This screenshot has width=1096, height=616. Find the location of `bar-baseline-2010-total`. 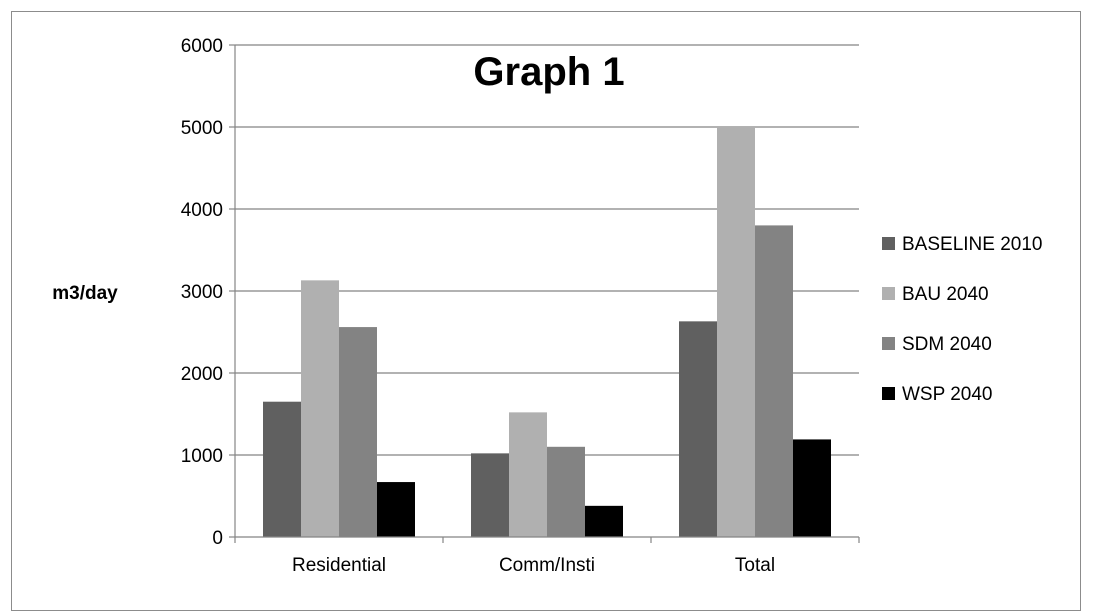

bar-baseline-2010-total is located at coordinates (698, 429).